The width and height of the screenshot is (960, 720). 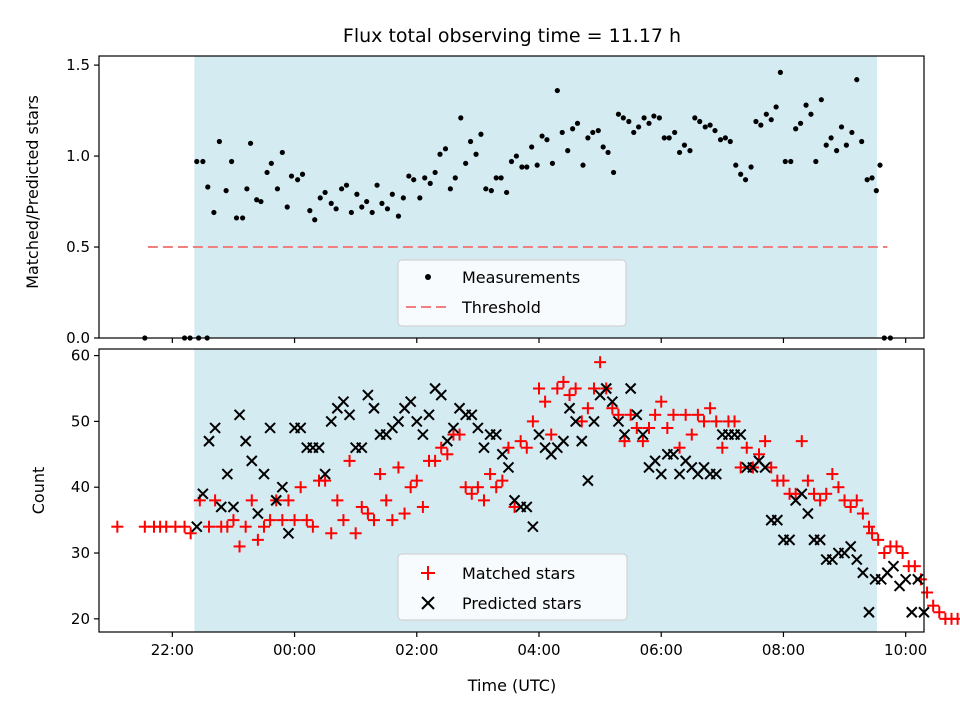 I want to click on top-legend: Measurements Threshold, so click(x=512, y=293).